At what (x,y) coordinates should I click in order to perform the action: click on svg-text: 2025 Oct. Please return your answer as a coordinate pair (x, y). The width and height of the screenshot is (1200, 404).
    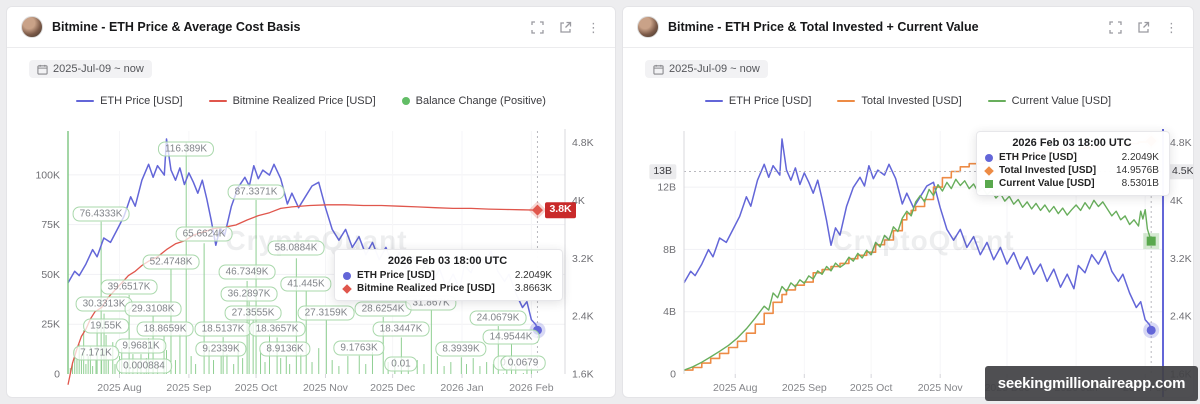
    Looking at the image, I should click on (871, 388).